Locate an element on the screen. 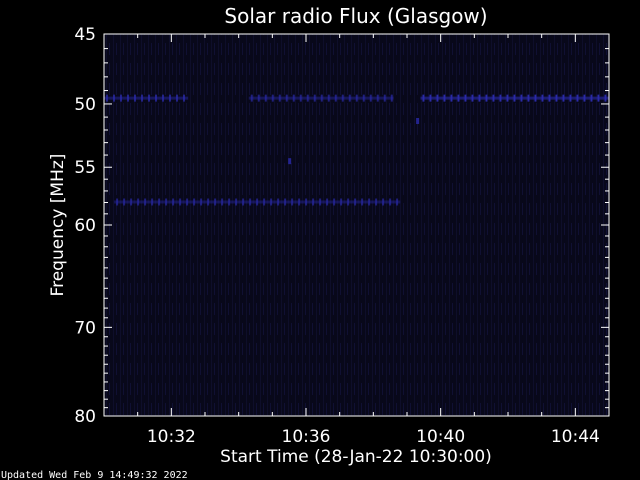 The height and width of the screenshot is (480, 640). x-tick-label: 10:32 is located at coordinates (171, 437).